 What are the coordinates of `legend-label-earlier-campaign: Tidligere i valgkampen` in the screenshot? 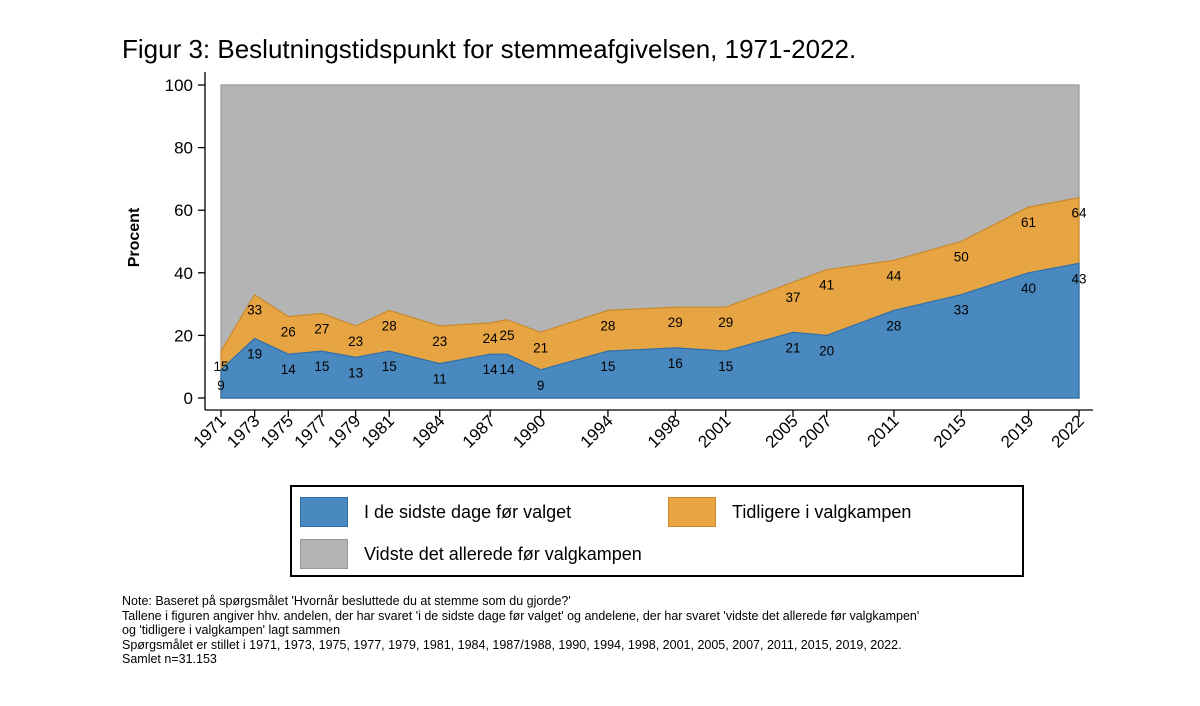 It's located at (822, 511).